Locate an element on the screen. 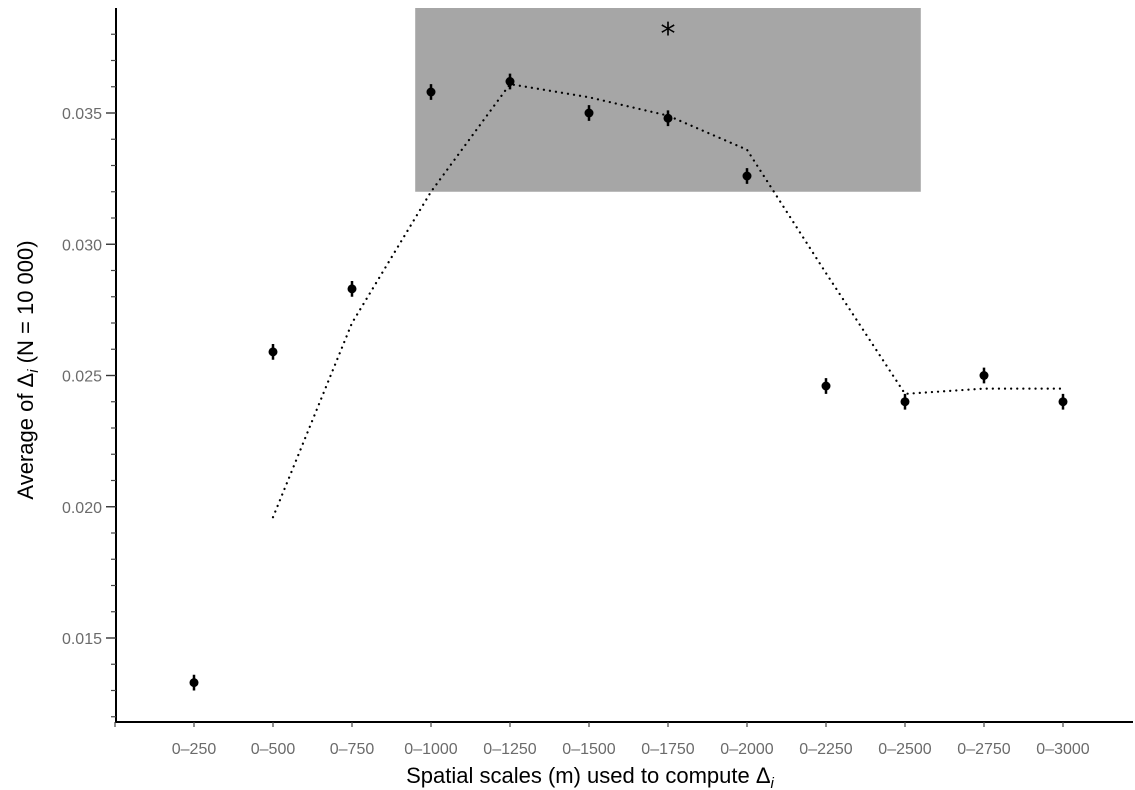 The width and height of the screenshot is (1135, 790). x-tick-label: 0–2500 is located at coordinates (904, 749).